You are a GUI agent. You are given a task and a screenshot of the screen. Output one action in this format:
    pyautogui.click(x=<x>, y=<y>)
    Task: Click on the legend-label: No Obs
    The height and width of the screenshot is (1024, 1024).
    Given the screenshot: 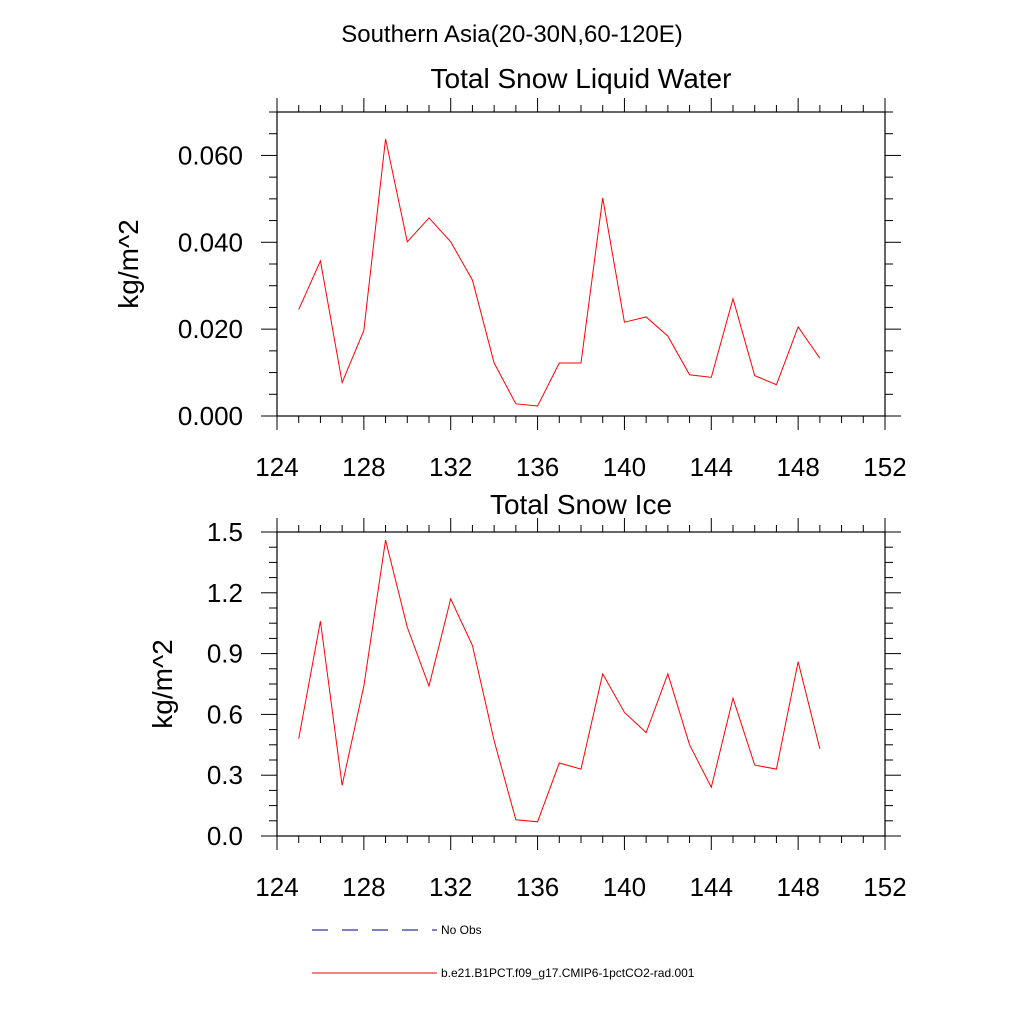 What is the action you would take?
    pyautogui.click(x=461, y=930)
    